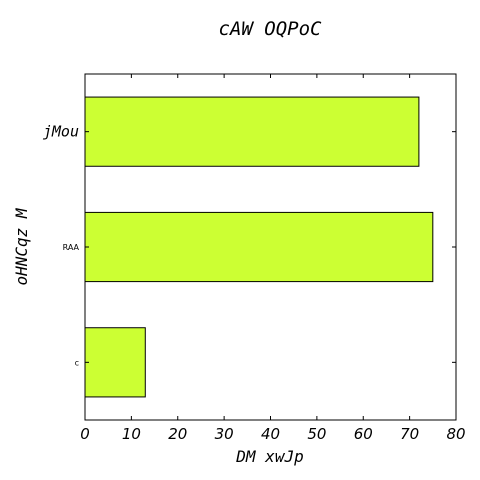 Image resolution: width=480 pixels, height=480 pixels. What do you see at coordinates (316, 434) in the screenshot?
I see `x-tick-label: 50` at bounding box center [316, 434].